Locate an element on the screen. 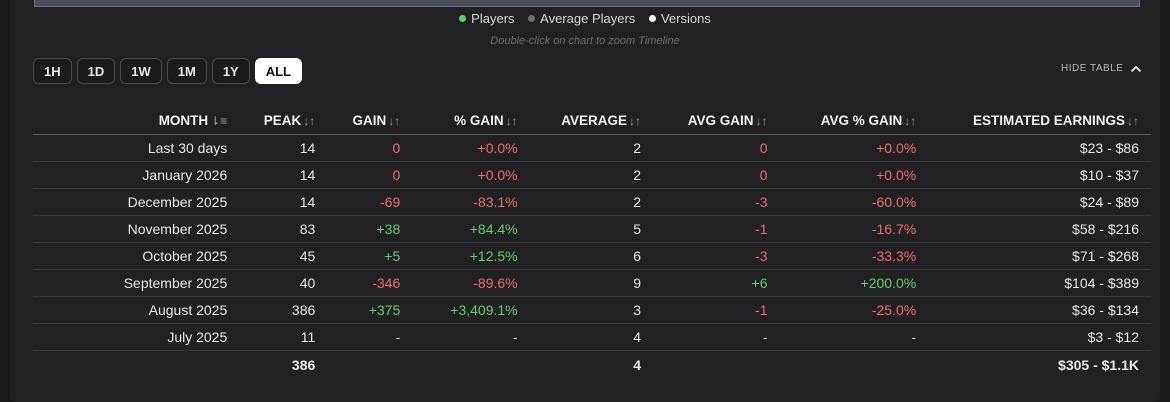 The height and width of the screenshot is (402, 1170). range-1d-button: 1D is located at coordinates (96, 71).